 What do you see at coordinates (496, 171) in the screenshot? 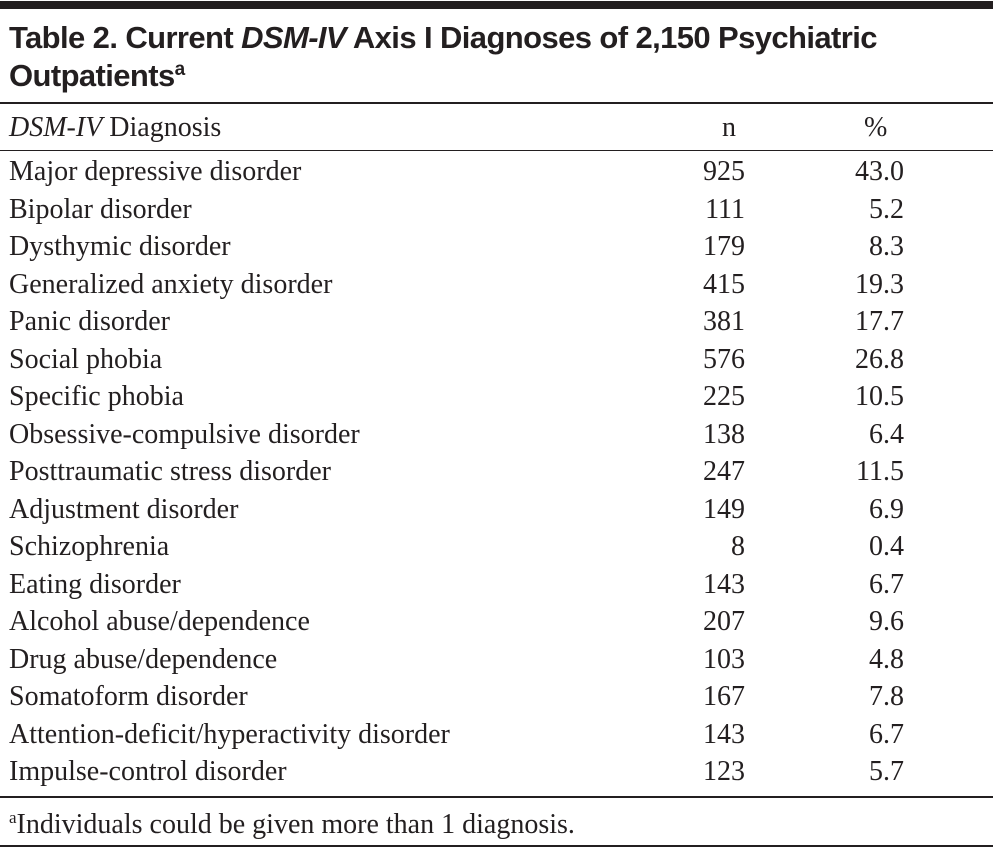
I see `table-row: Major depressive disorder 925 43.0` at bounding box center [496, 171].